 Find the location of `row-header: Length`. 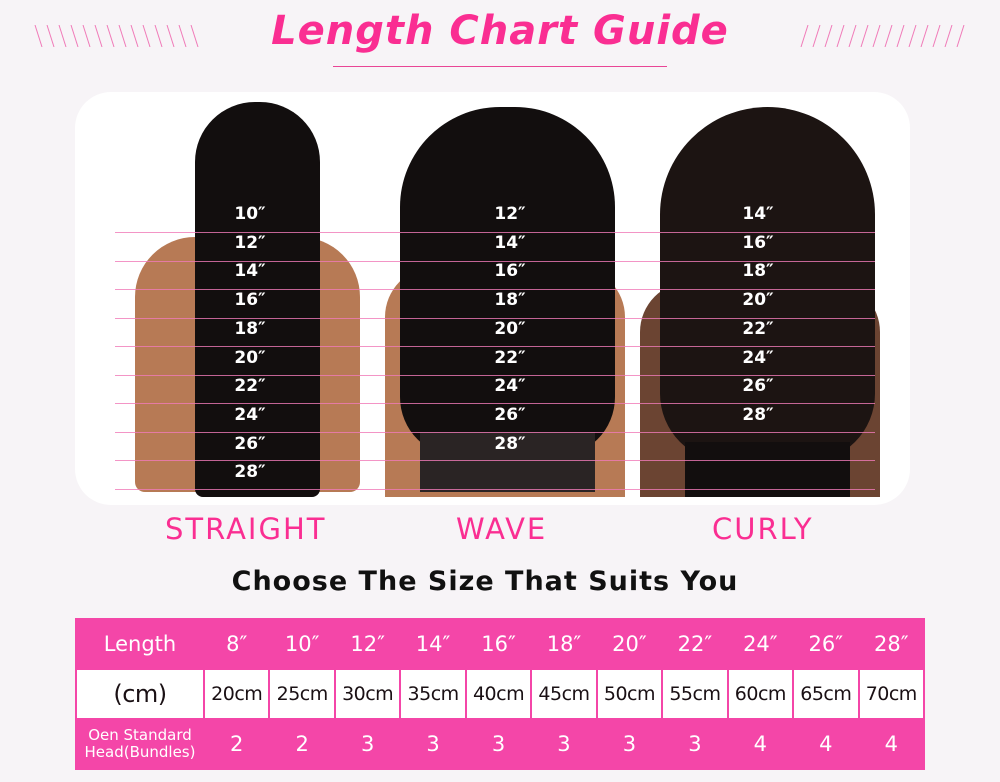

row-header: Length is located at coordinates (140, 644).